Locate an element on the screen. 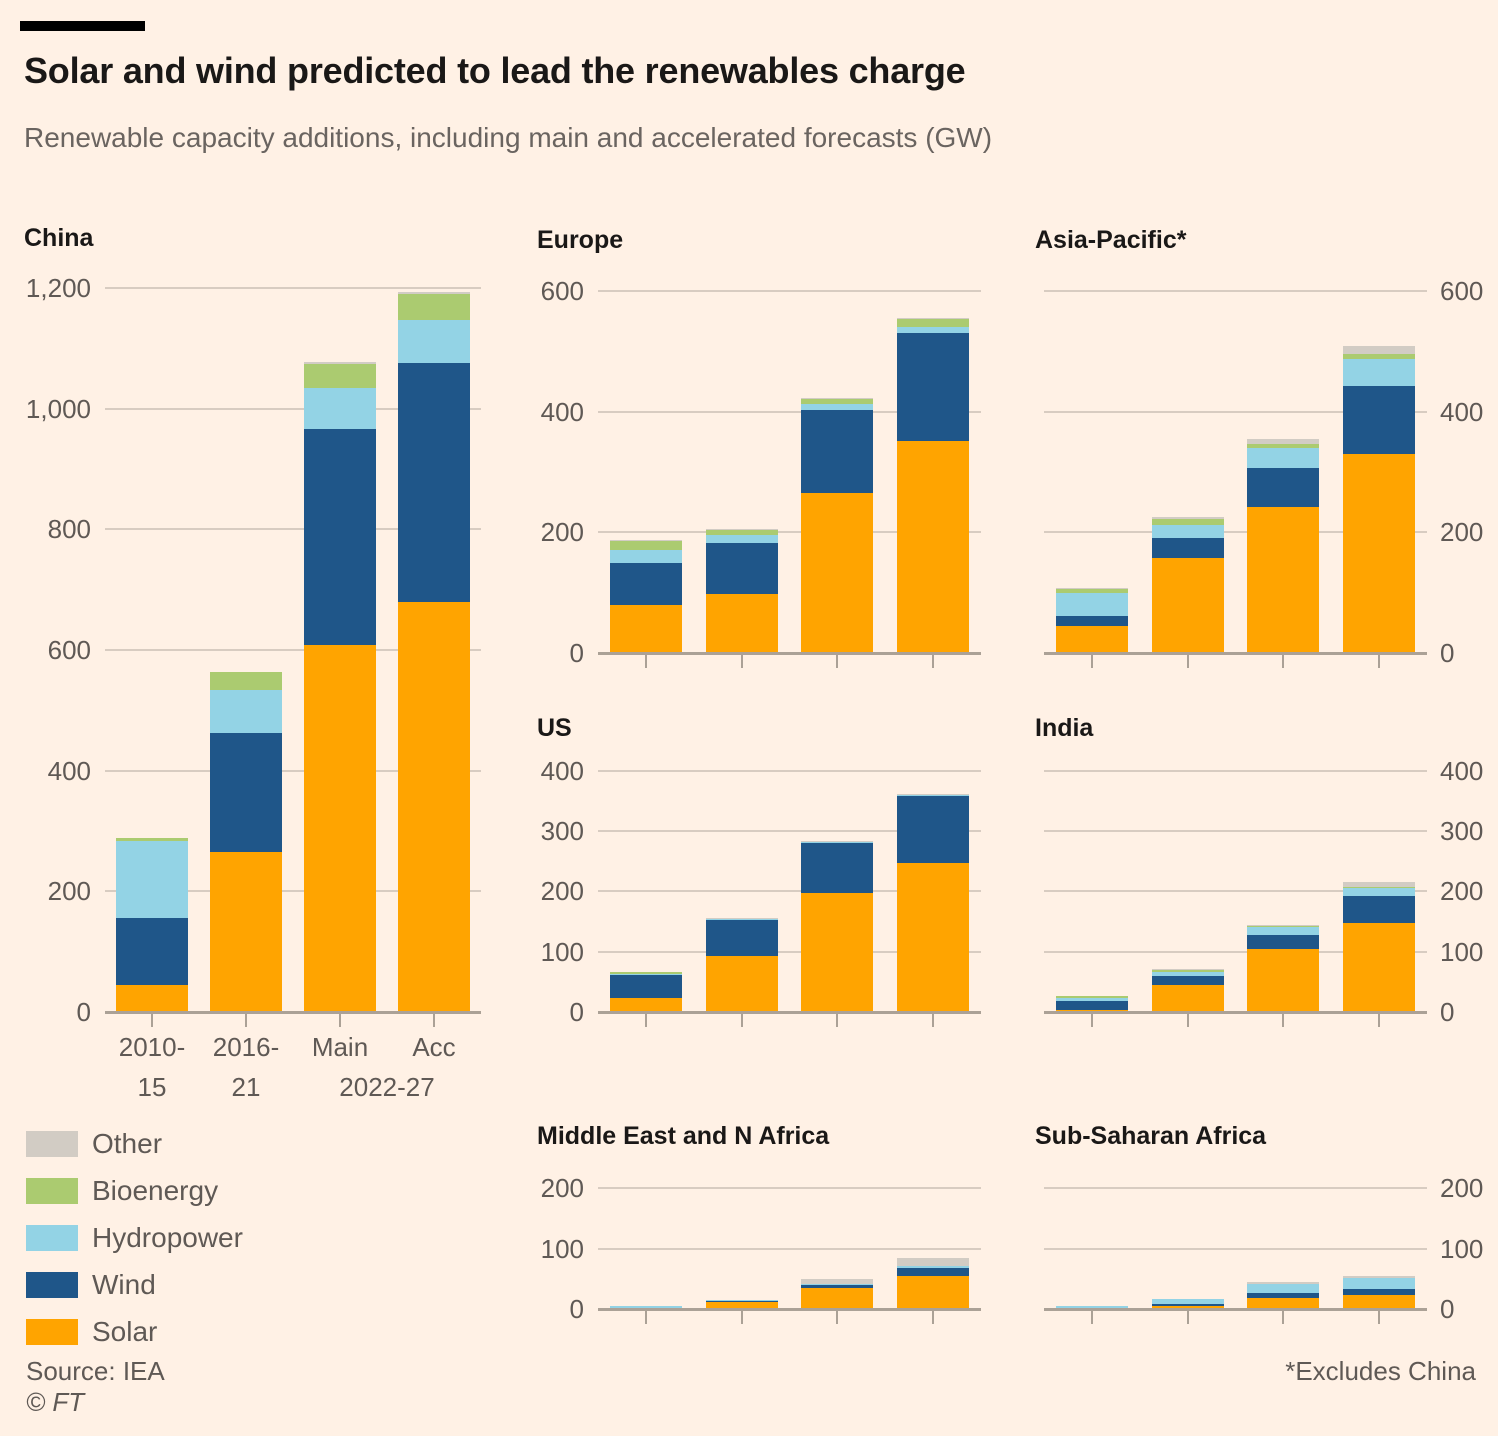  y-axis-label: 1,000 is located at coordinates (58, 409).